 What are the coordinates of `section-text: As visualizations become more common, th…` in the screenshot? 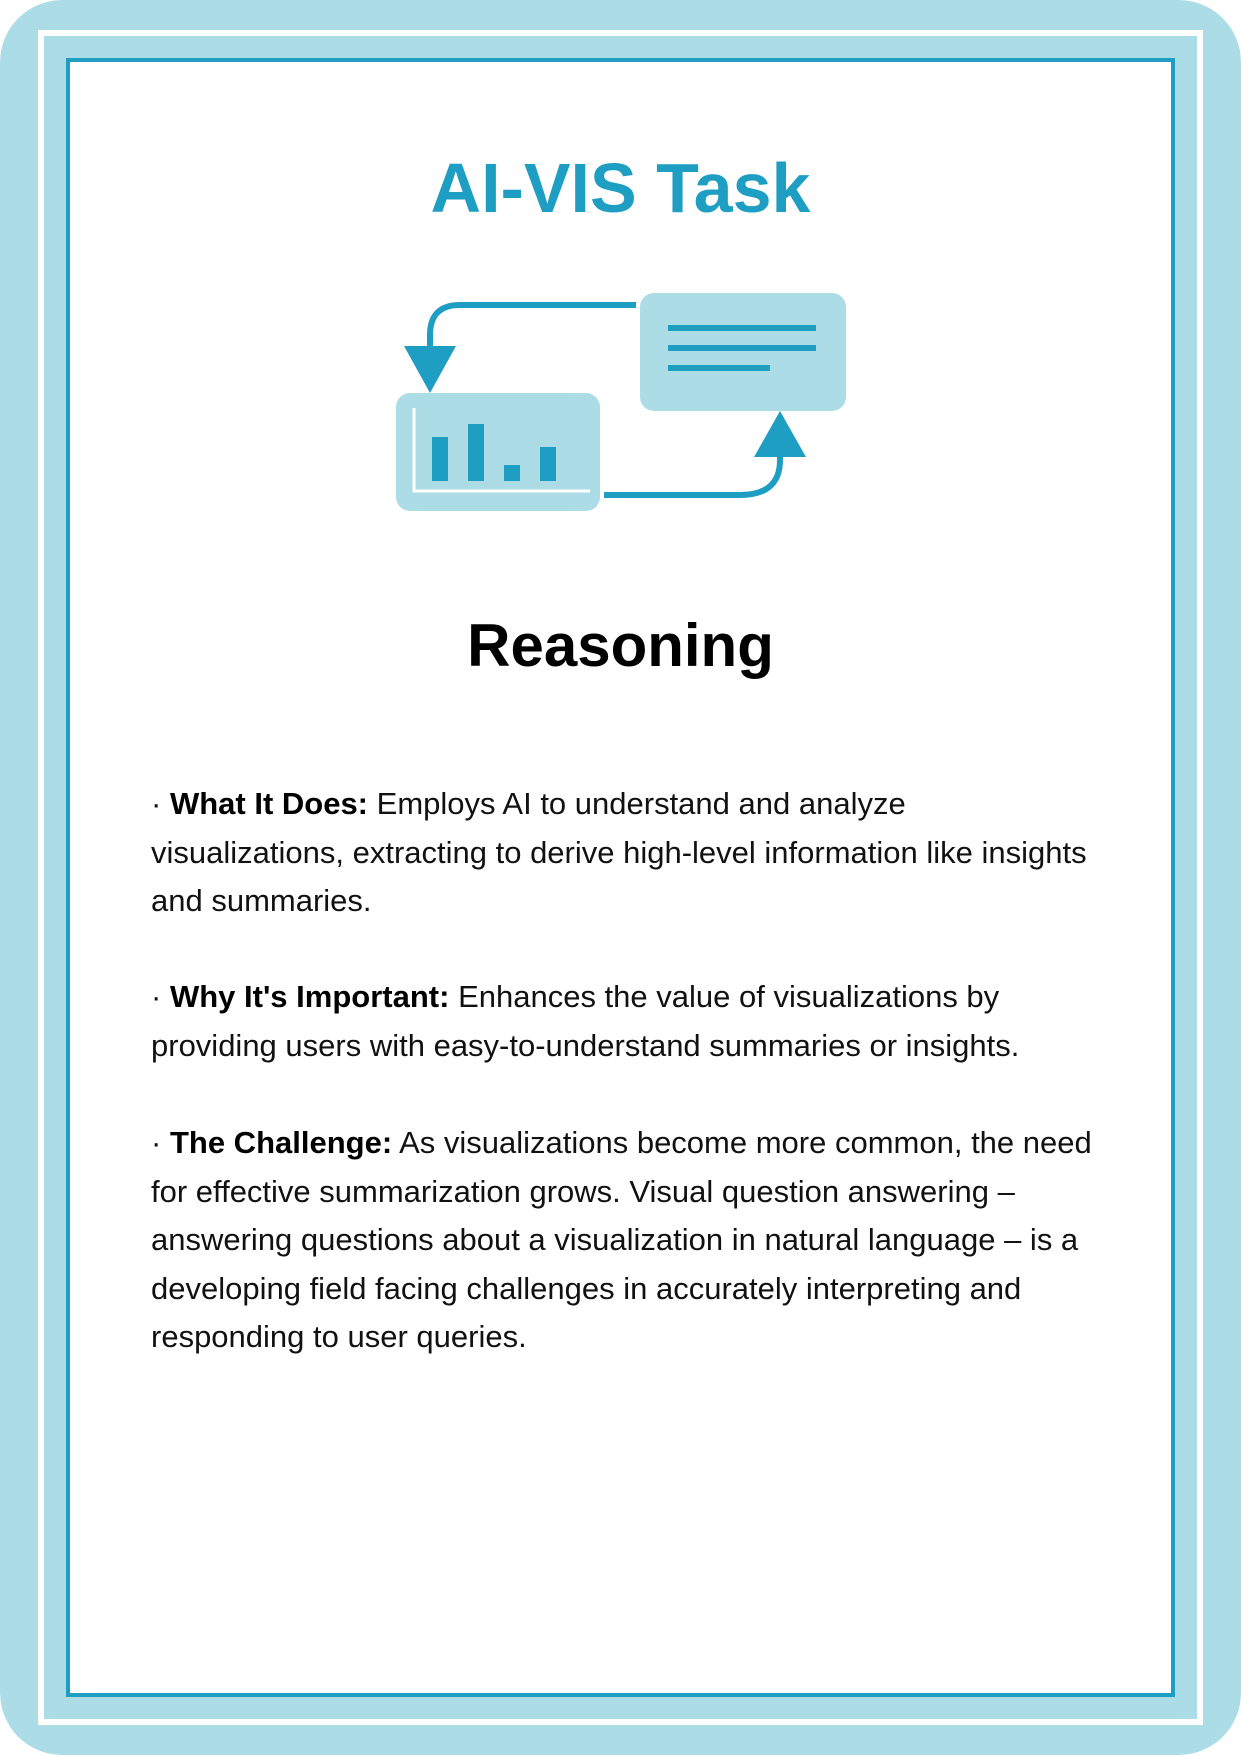 It's located at (621, 1239).